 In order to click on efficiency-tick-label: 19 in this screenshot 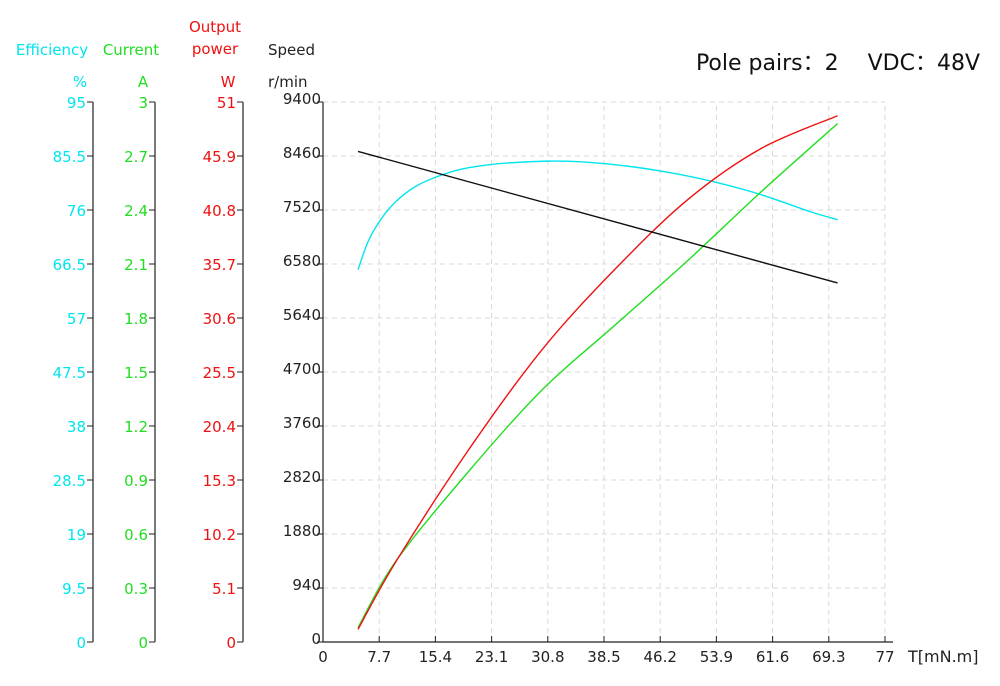, I will do `click(76, 535)`.